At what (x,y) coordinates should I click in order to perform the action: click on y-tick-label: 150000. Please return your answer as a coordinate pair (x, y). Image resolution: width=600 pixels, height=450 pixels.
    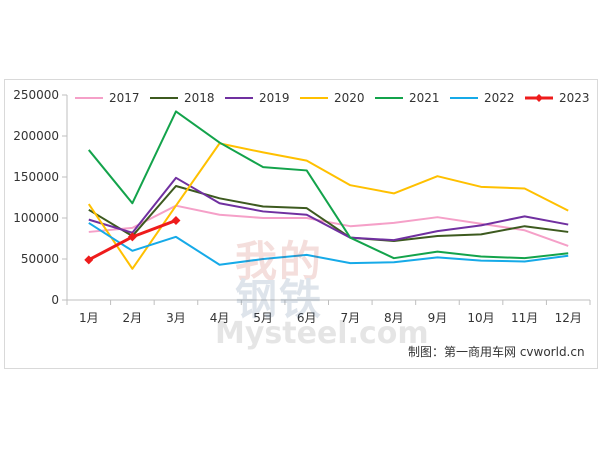
    Looking at the image, I should click on (36, 177).